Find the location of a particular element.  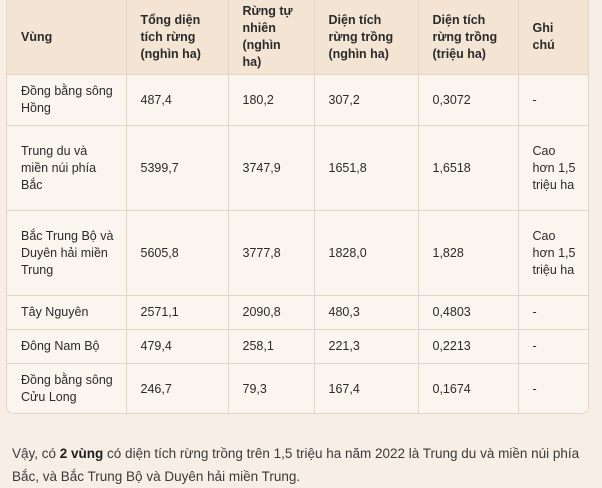

header-region: Vùng is located at coordinates (67, 37).